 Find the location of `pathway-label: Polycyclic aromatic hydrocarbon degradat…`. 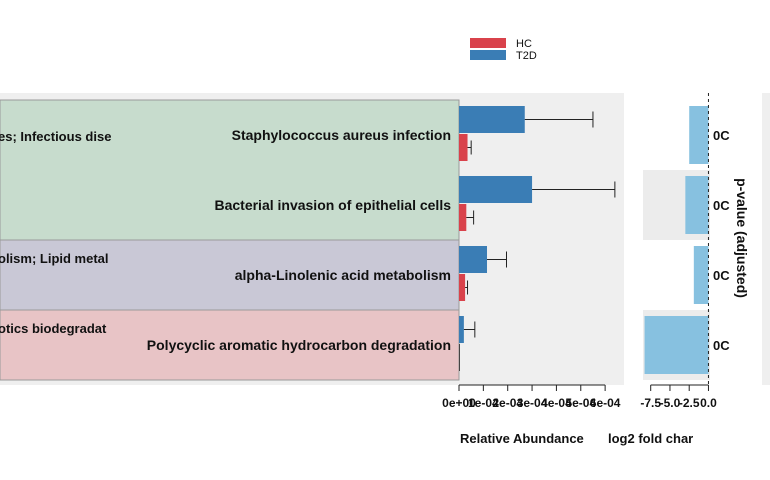

pathway-label: Polycyclic aromatic hydrocarbon degradat… is located at coordinates (299, 345).